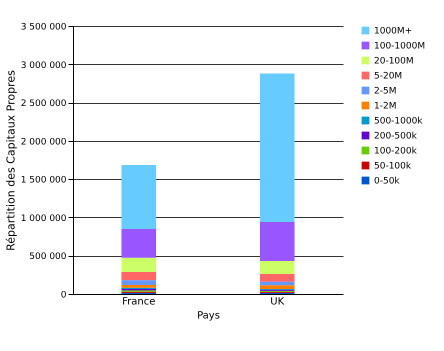 The image size is (444, 351). Describe the element at coordinates (277, 302) in the screenshot. I see `x-tick-label: UK` at that location.